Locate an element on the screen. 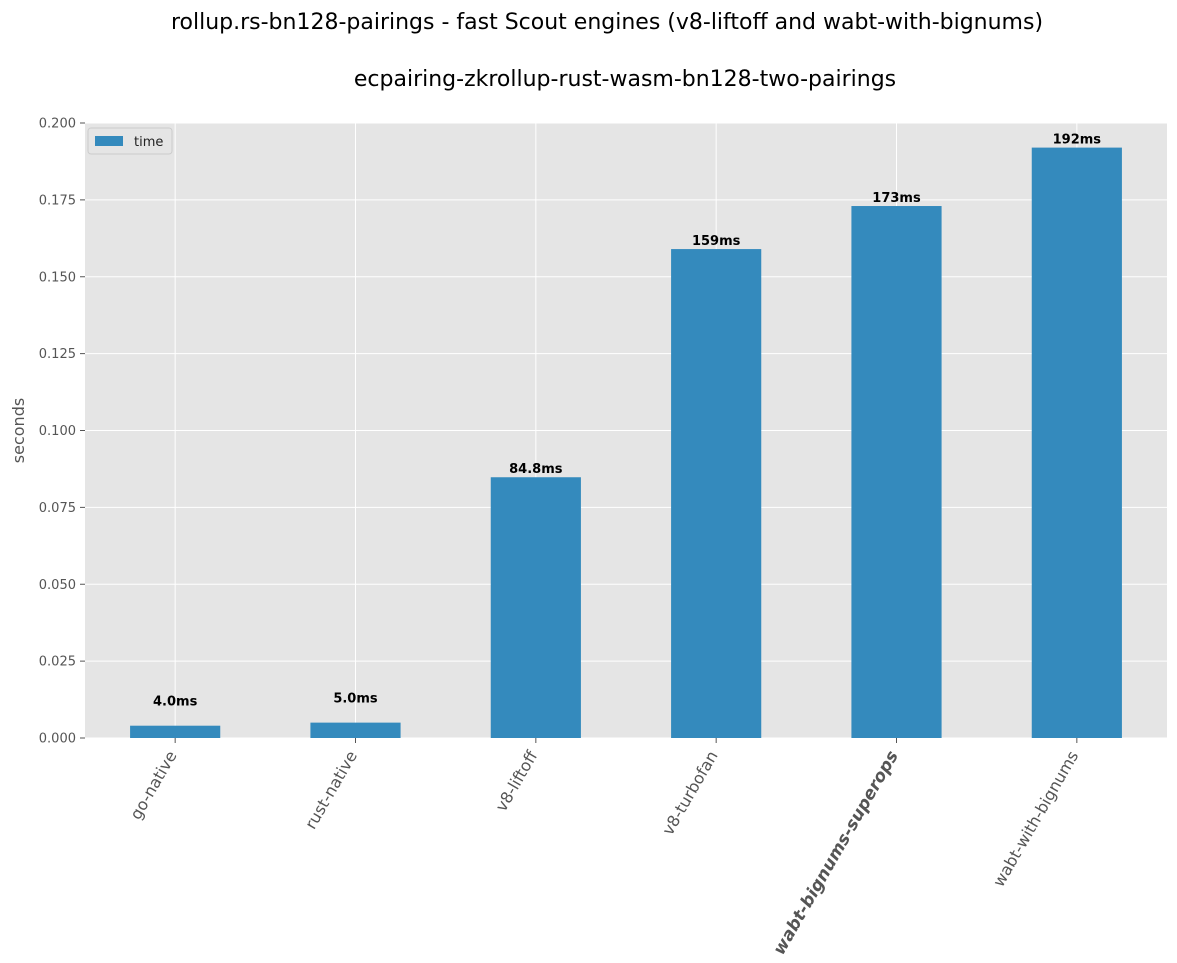  y-tick-label: 0.075 is located at coordinates (57, 508).